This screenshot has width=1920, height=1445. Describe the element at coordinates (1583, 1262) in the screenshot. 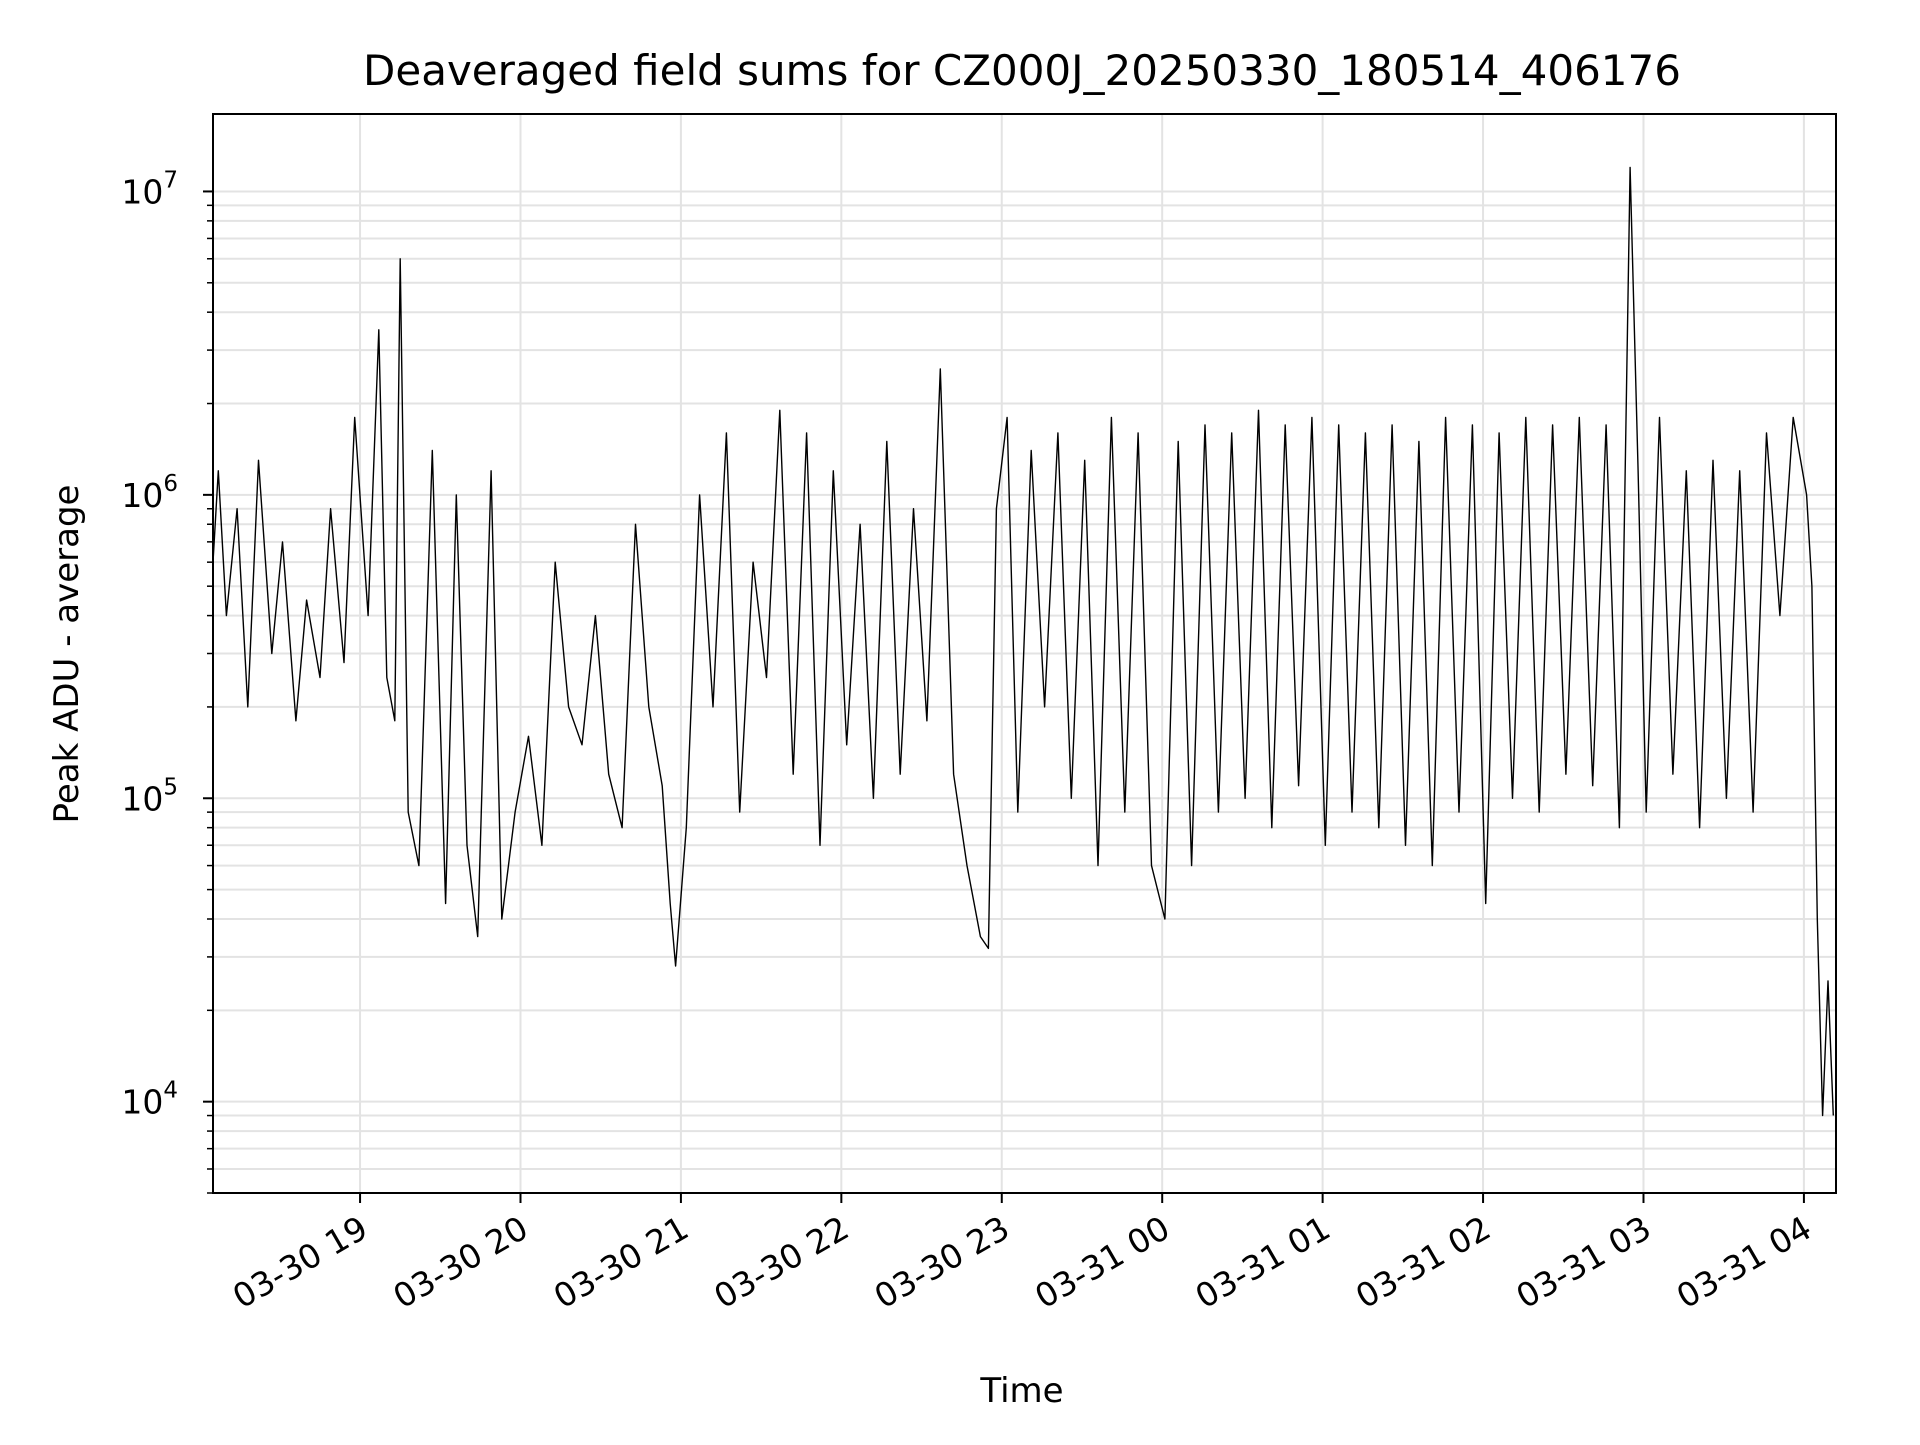

I see `x-tick-label: 03-31 03` at that location.